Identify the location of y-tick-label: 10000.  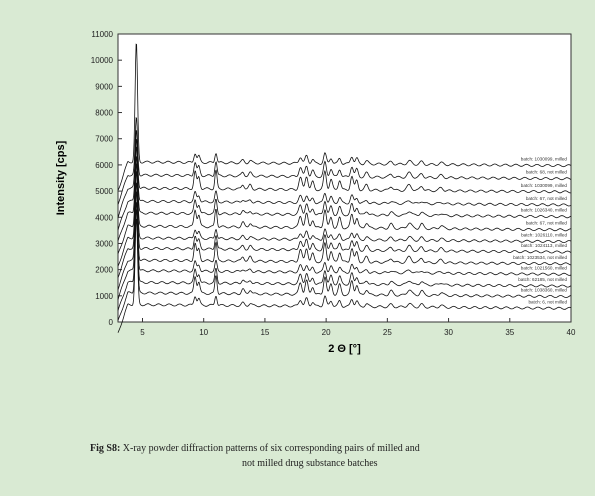
(102, 60).